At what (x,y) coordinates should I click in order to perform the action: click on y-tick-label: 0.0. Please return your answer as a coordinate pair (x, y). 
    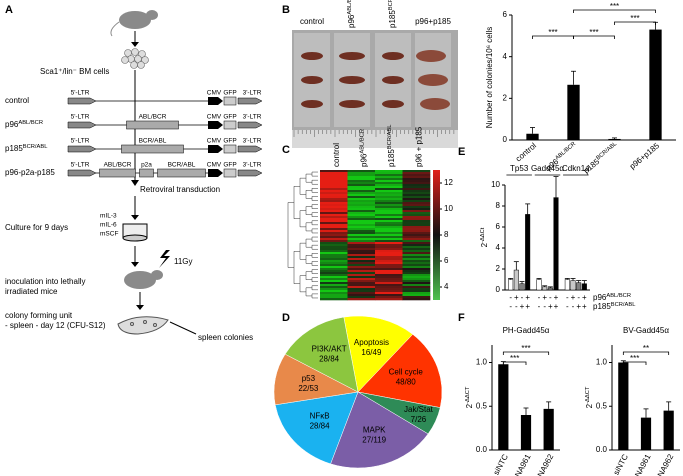
    Looking at the image, I should click on (482, 449).